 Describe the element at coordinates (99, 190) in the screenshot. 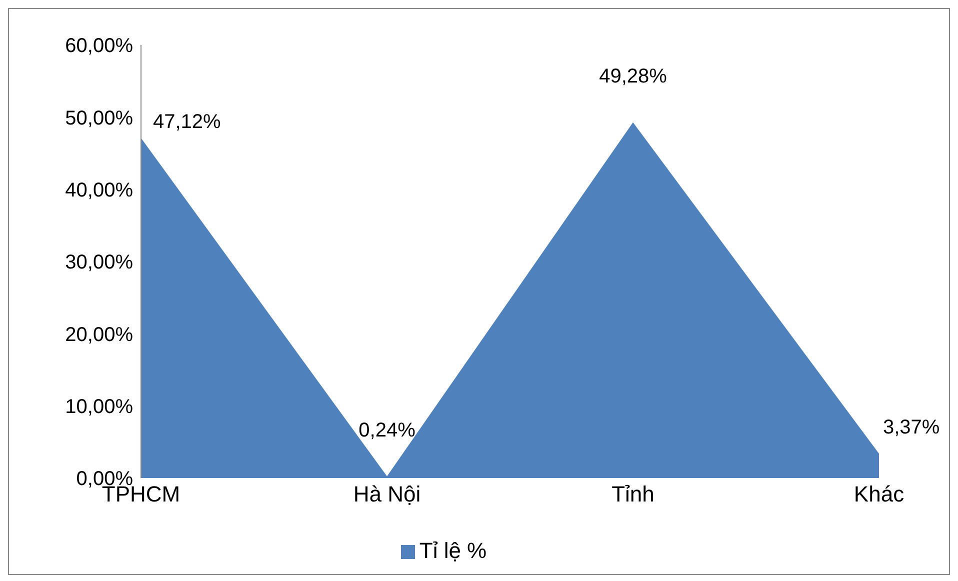

I see `y-tick-label: 40,00%` at that location.